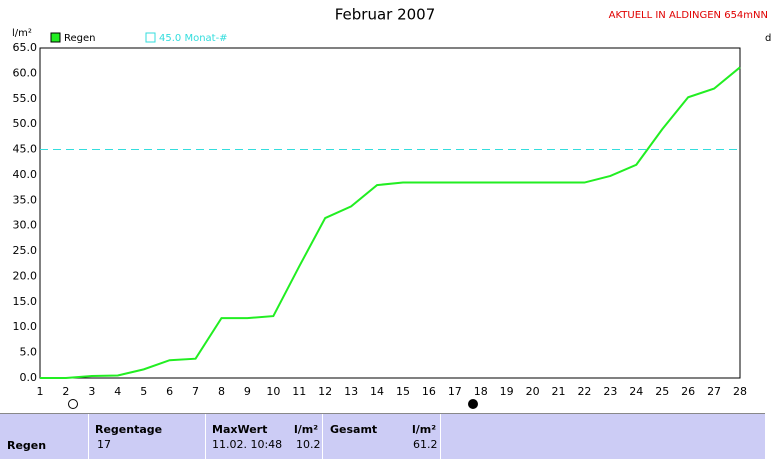 This screenshot has height=459, width=772. I want to click on y-tick-label: 60.0, so click(25, 72).